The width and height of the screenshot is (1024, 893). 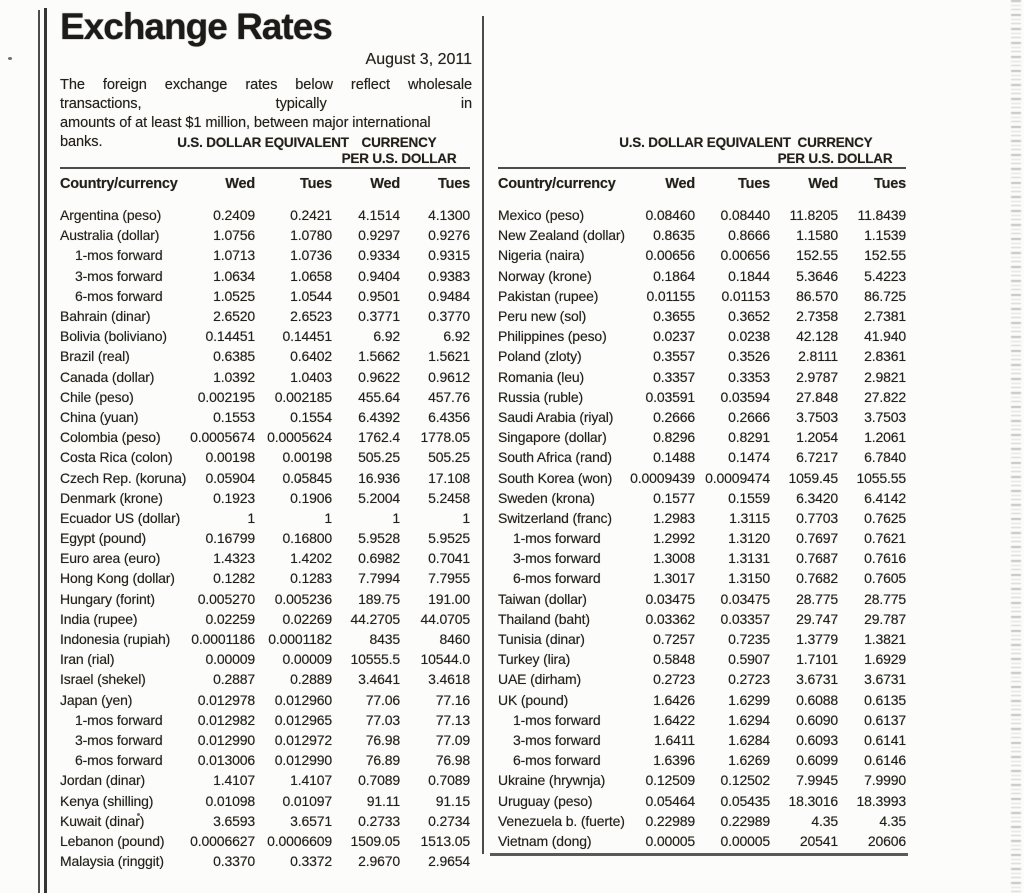 I want to click on rate-value: 91.11, so click(x=383, y=800).